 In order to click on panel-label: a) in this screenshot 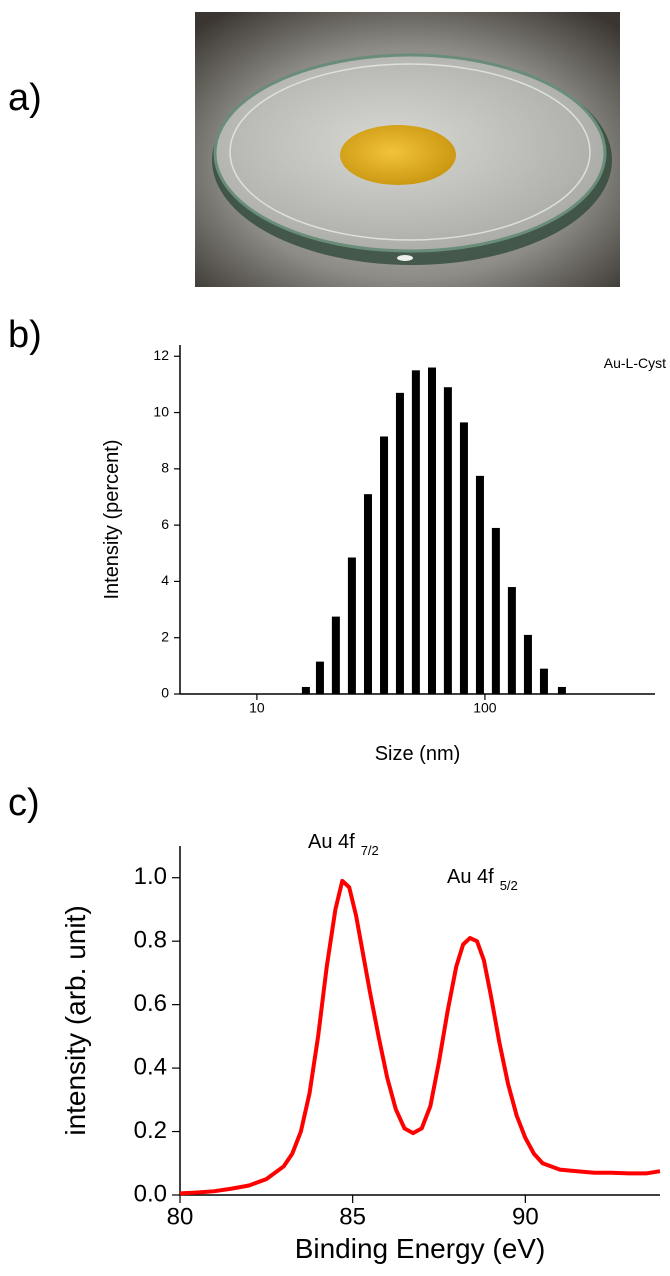, I will do `click(25, 98)`.